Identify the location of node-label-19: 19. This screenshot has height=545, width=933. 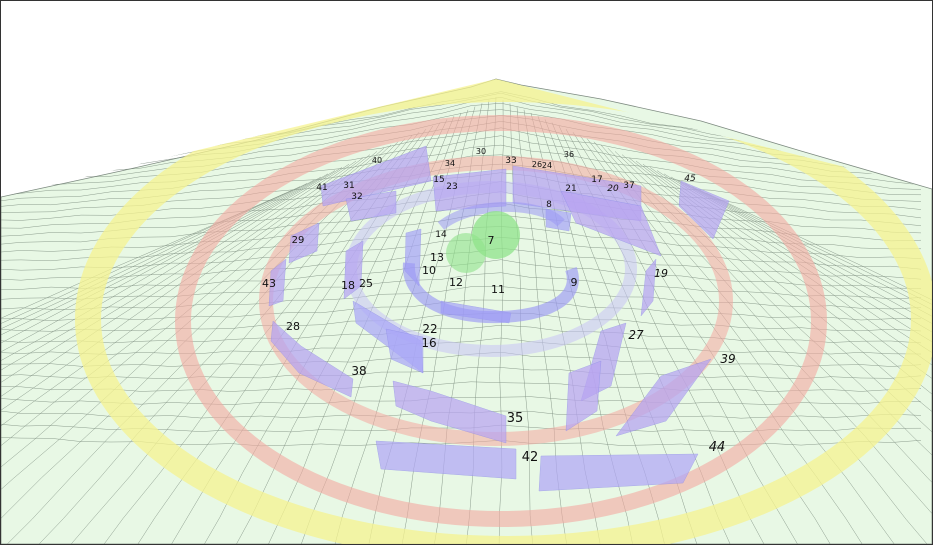
(661, 273).